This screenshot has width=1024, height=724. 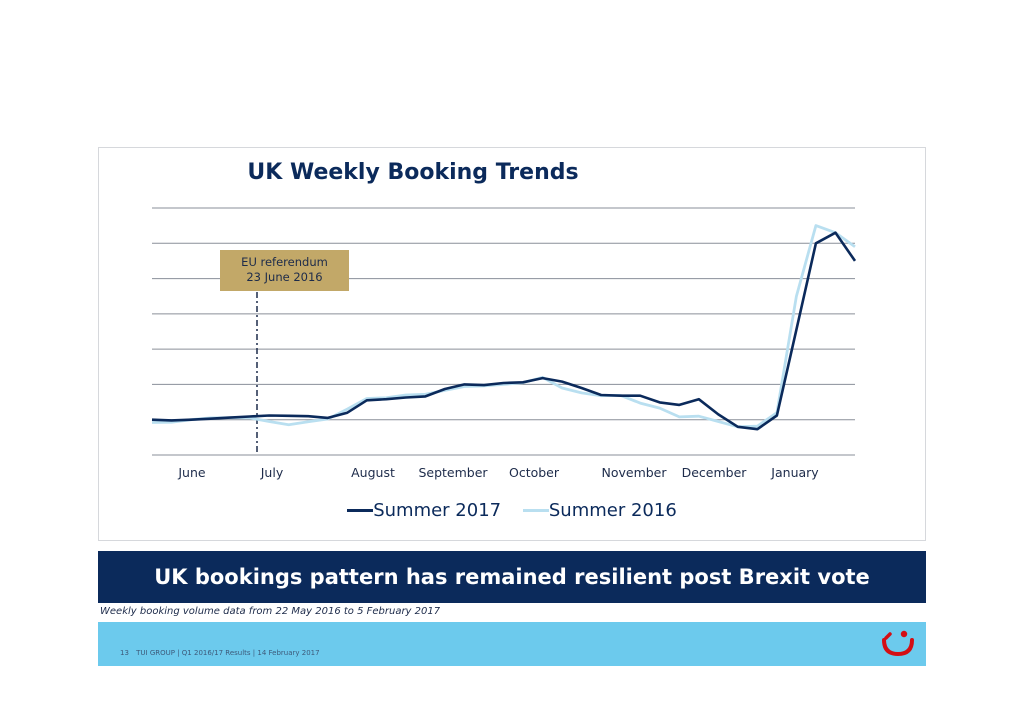 What do you see at coordinates (794, 472) in the screenshot?
I see `x-tick-label: January` at bounding box center [794, 472].